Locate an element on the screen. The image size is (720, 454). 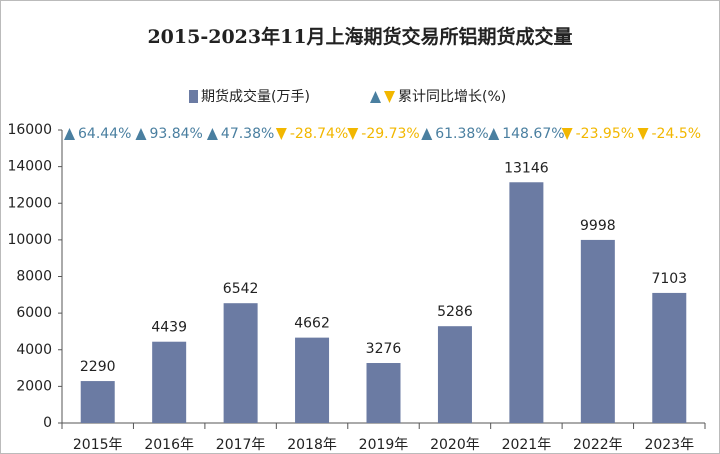
growth-annotation: -24.5% is located at coordinates (669, 134).